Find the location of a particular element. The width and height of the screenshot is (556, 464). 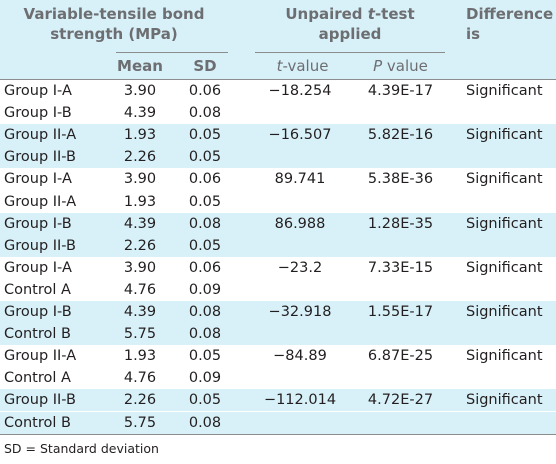

cell-p-value: 4.39E-17 is located at coordinates (400, 91).